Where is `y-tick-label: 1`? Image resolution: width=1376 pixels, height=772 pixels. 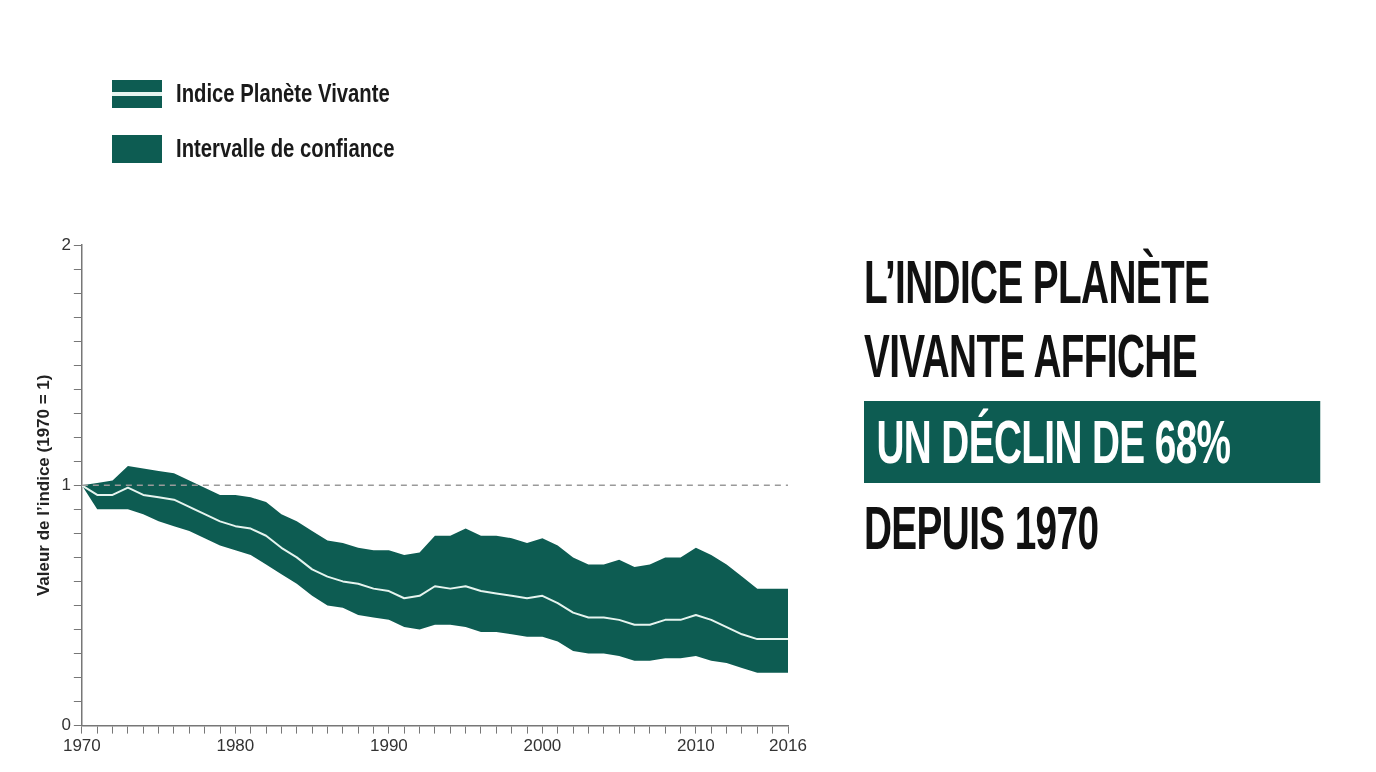
y-tick-label: 1 is located at coordinates (66, 484).